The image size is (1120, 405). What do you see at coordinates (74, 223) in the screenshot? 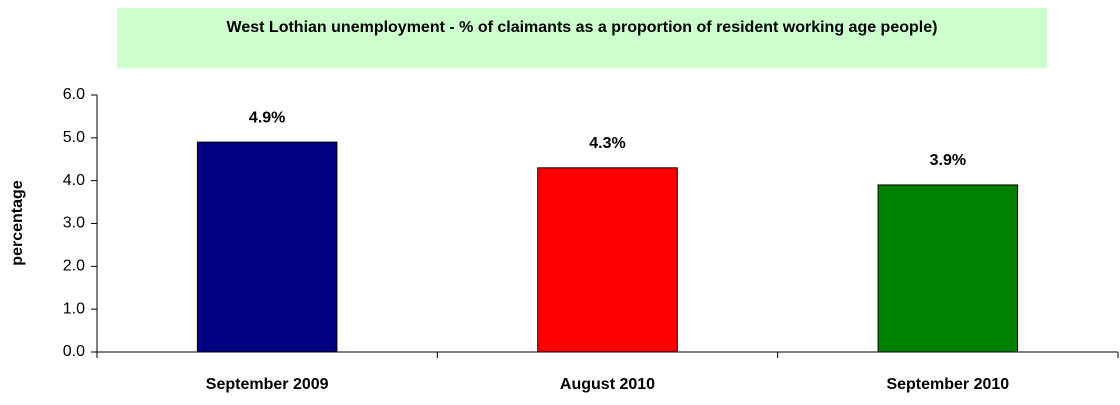
I see `y-tick-label: 3.0` at bounding box center [74, 223].